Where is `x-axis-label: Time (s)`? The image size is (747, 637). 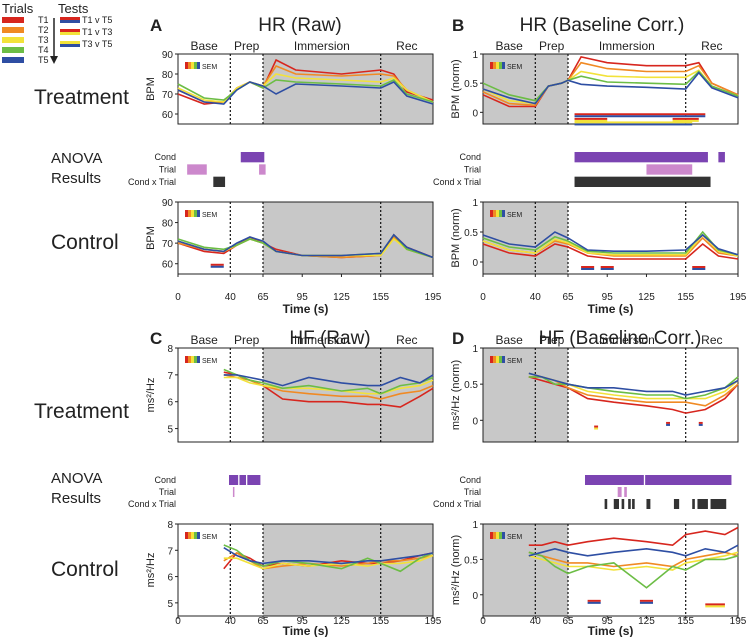 x-axis-label: Time (s) is located at coordinates (306, 630).